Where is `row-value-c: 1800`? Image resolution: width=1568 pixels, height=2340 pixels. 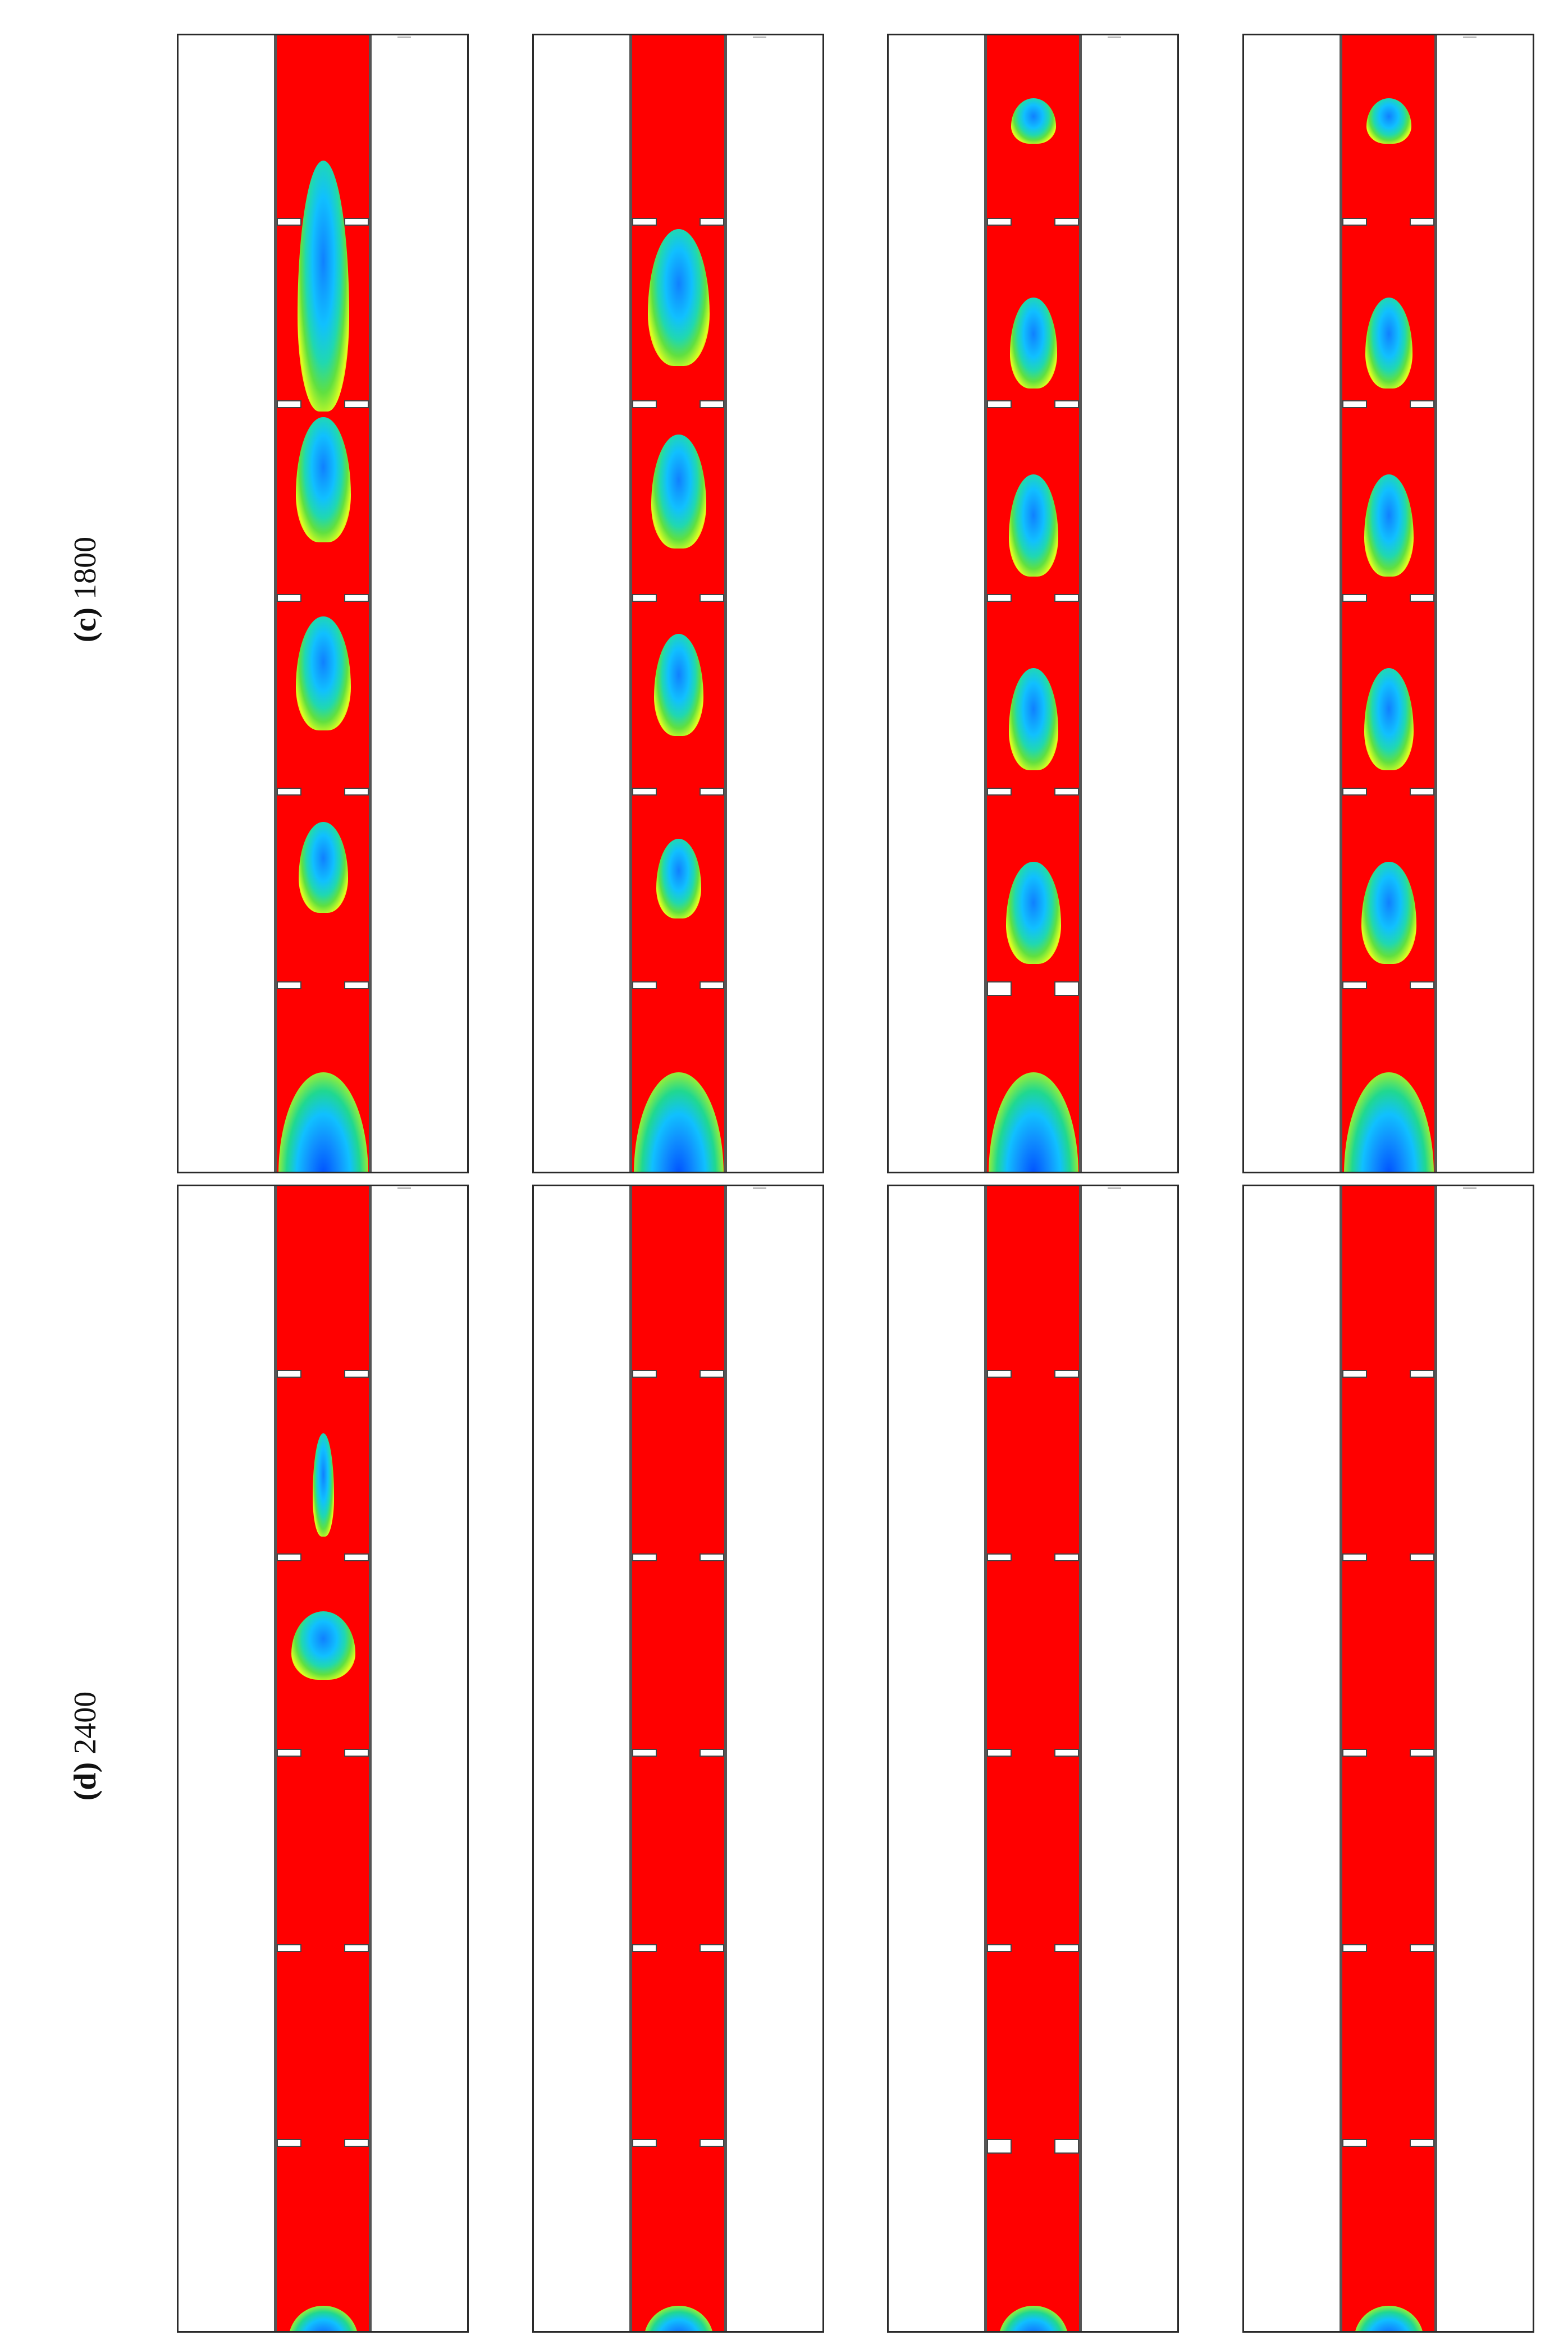
row-value-c: 1800 is located at coordinates (85, 571).